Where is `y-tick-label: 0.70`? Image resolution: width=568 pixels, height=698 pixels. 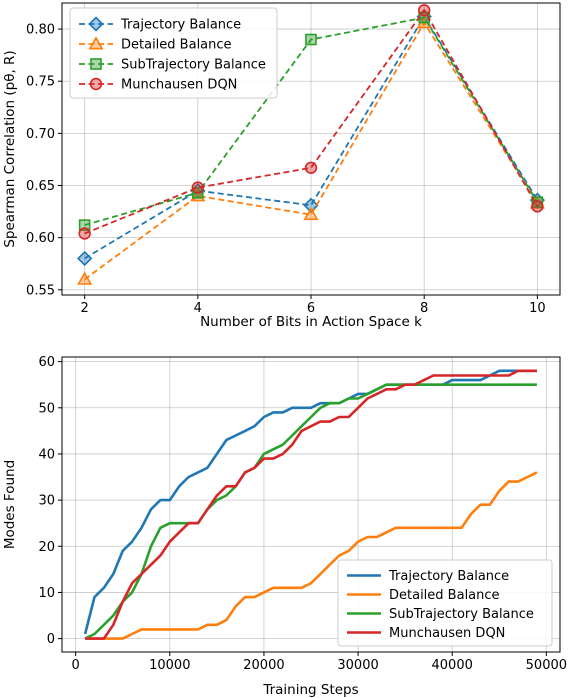
y-tick-label: 0.70 is located at coordinates (40, 134).